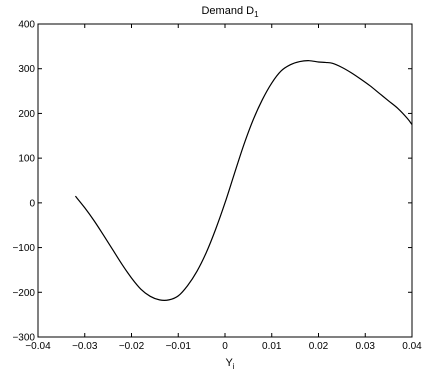 The height and width of the screenshot is (375, 427). What do you see at coordinates (366, 346) in the screenshot?
I see `x-tick-label: 0.03` at bounding box center [366, 346].